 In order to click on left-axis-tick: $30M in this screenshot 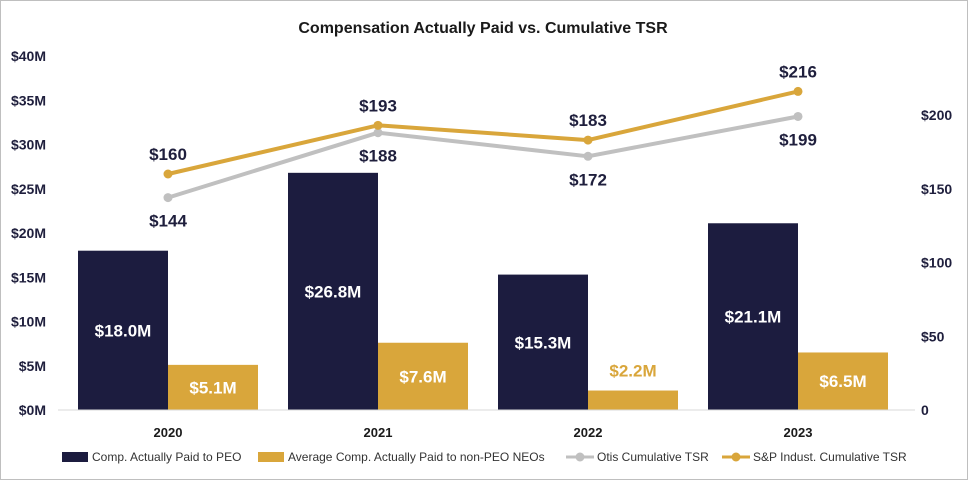, I will do `click(28, 145)`.